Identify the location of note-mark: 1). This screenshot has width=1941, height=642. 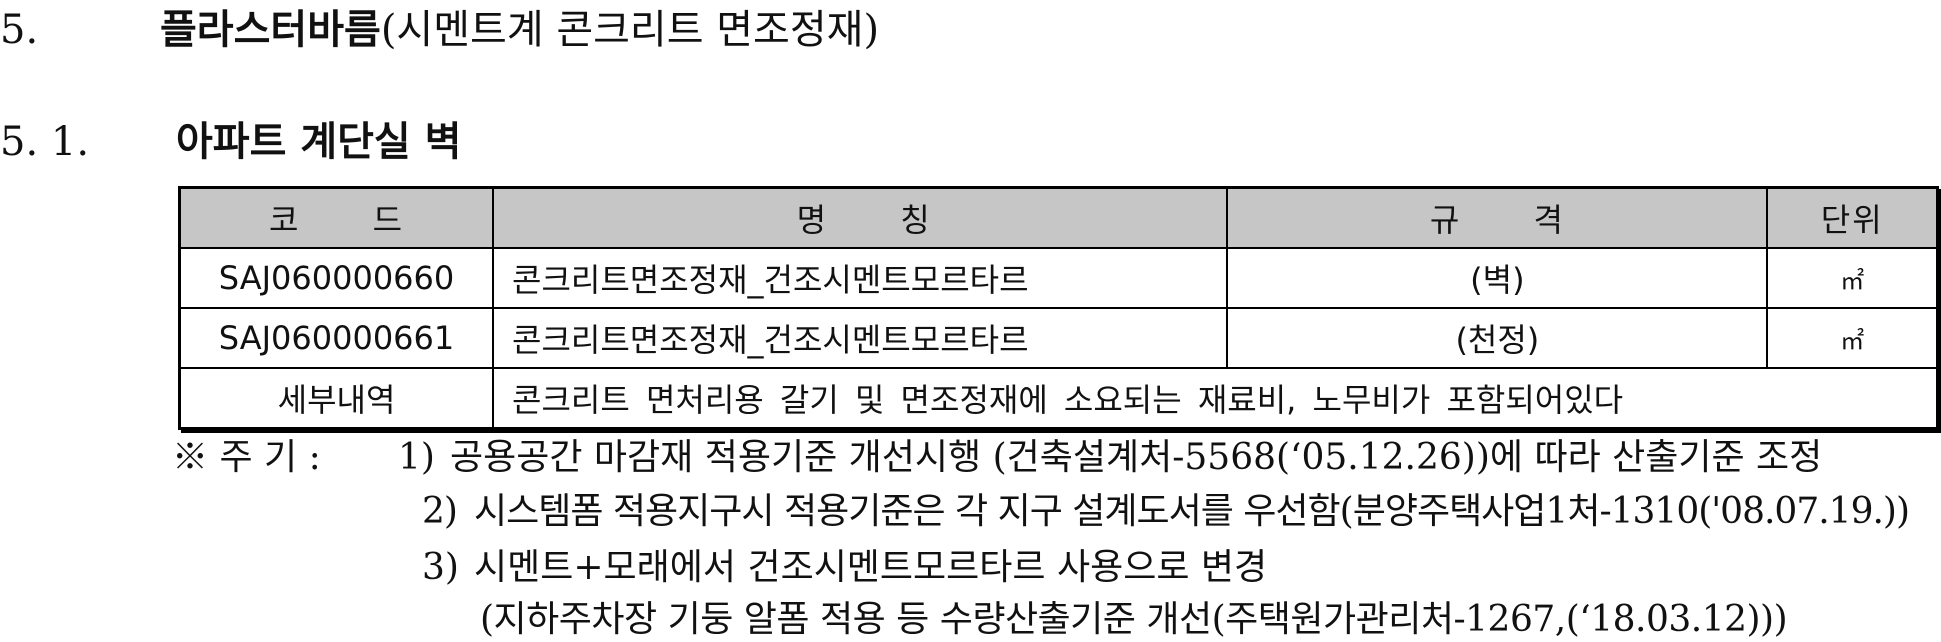
(416, 457).